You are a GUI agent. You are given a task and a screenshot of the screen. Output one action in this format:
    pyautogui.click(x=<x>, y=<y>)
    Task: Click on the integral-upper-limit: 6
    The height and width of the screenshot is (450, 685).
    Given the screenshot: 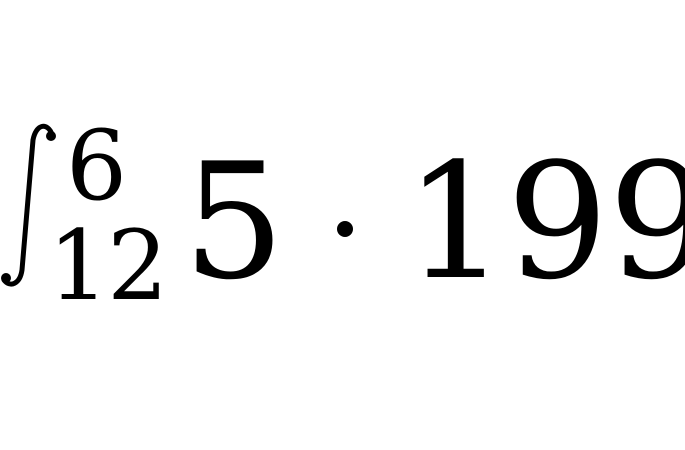 What is the action you would take?
    pyautogui.click(x=97, y=166)
    